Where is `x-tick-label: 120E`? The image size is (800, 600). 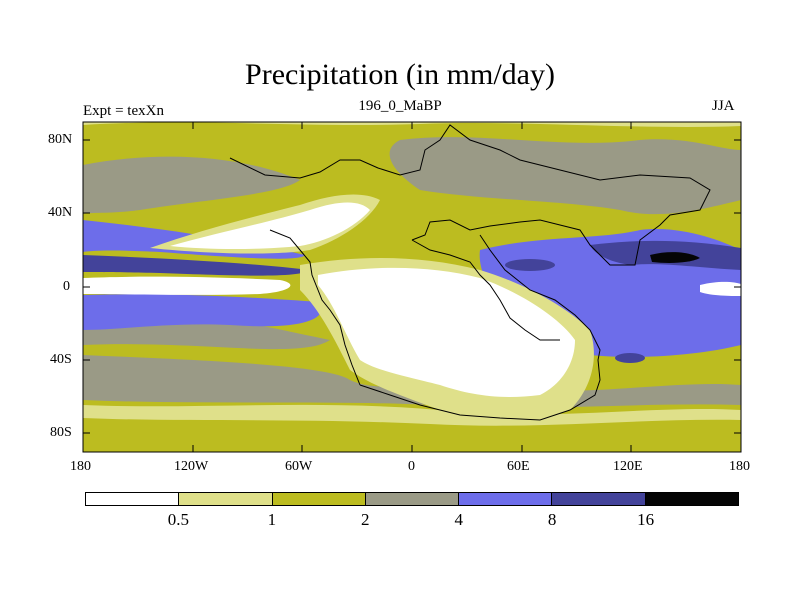 x-tick-label: 120E is located at coordinates (628, 466).